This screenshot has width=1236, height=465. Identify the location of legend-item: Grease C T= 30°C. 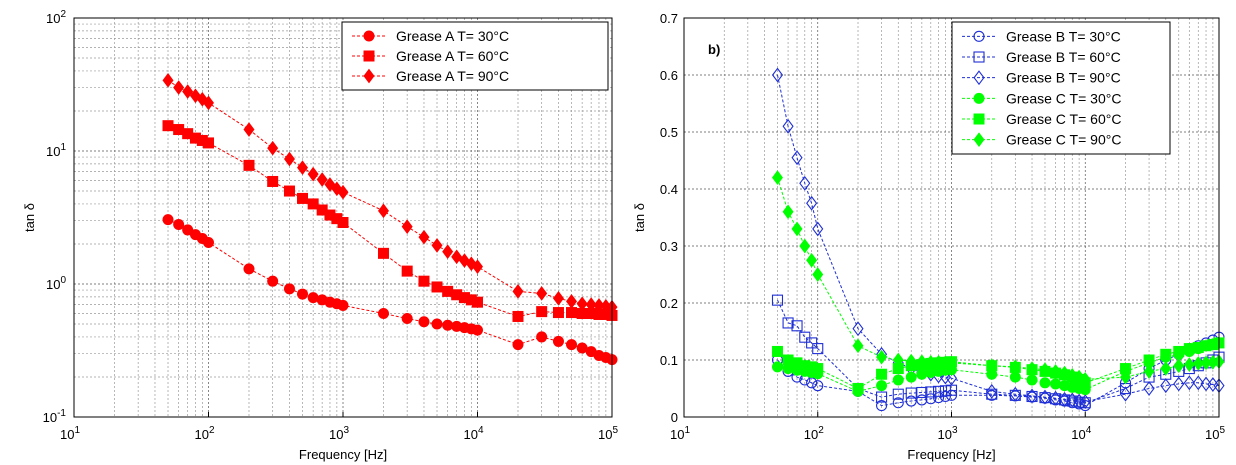
(1041, 98).